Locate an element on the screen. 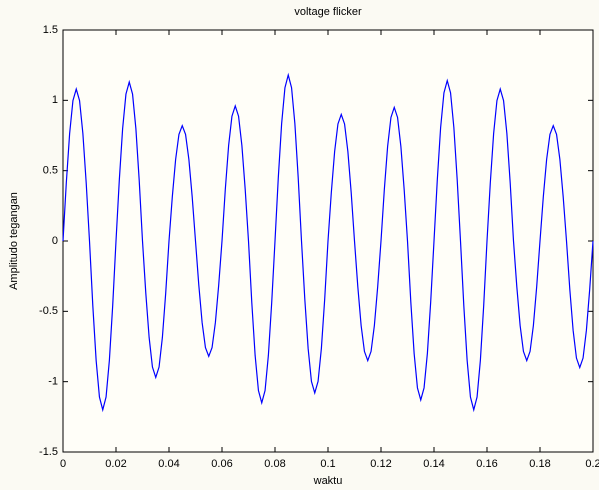 This screenshot has height=490, width=599. x-tick-label: 0.14 is located at coordinates (433, 464).